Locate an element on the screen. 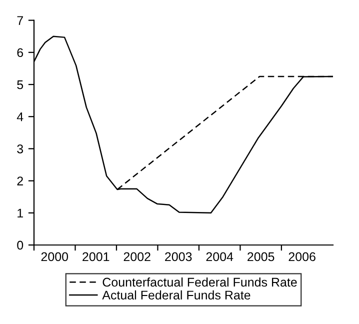 This screenshot has width=359, height=324. x-tick-label: 2006 is located at coordinates (302, 257).